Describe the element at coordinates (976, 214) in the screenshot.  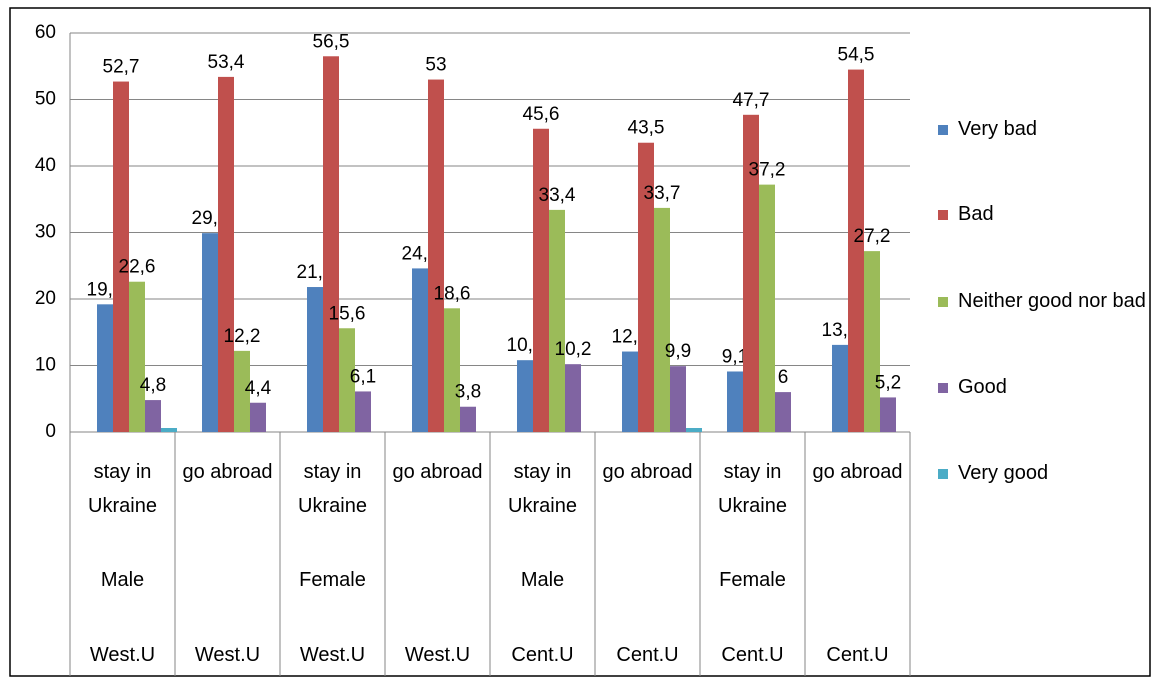
I see `legend-label: Bad` at that location.